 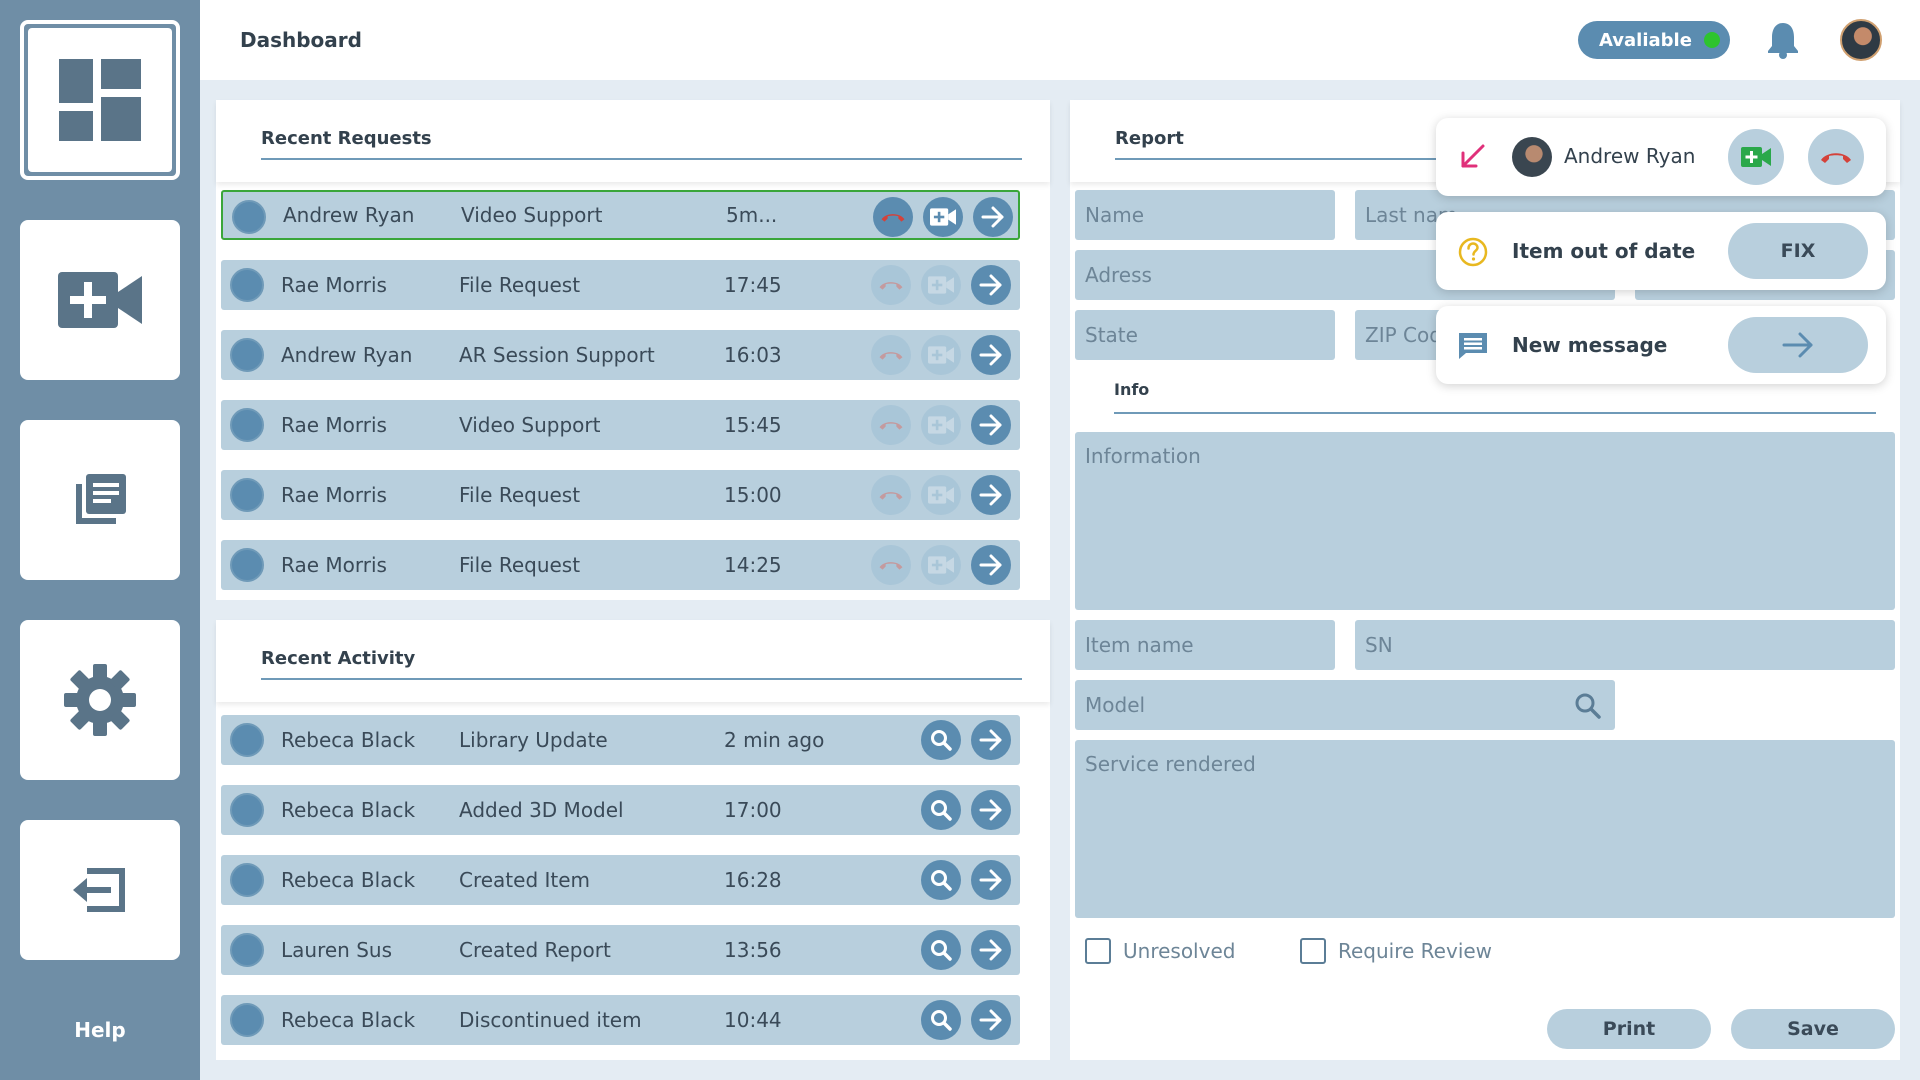 I want to click on service-rendered-textarea: Service rendered, so click(x=1485, y=829).